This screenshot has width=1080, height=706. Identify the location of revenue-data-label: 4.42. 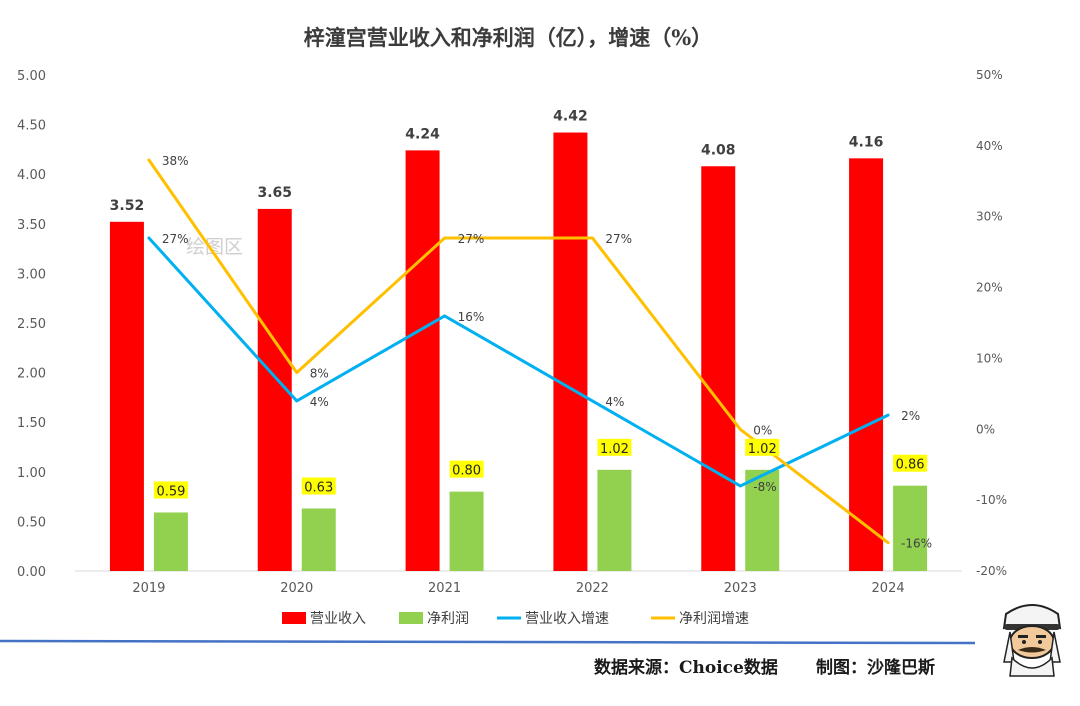
(570, 117).